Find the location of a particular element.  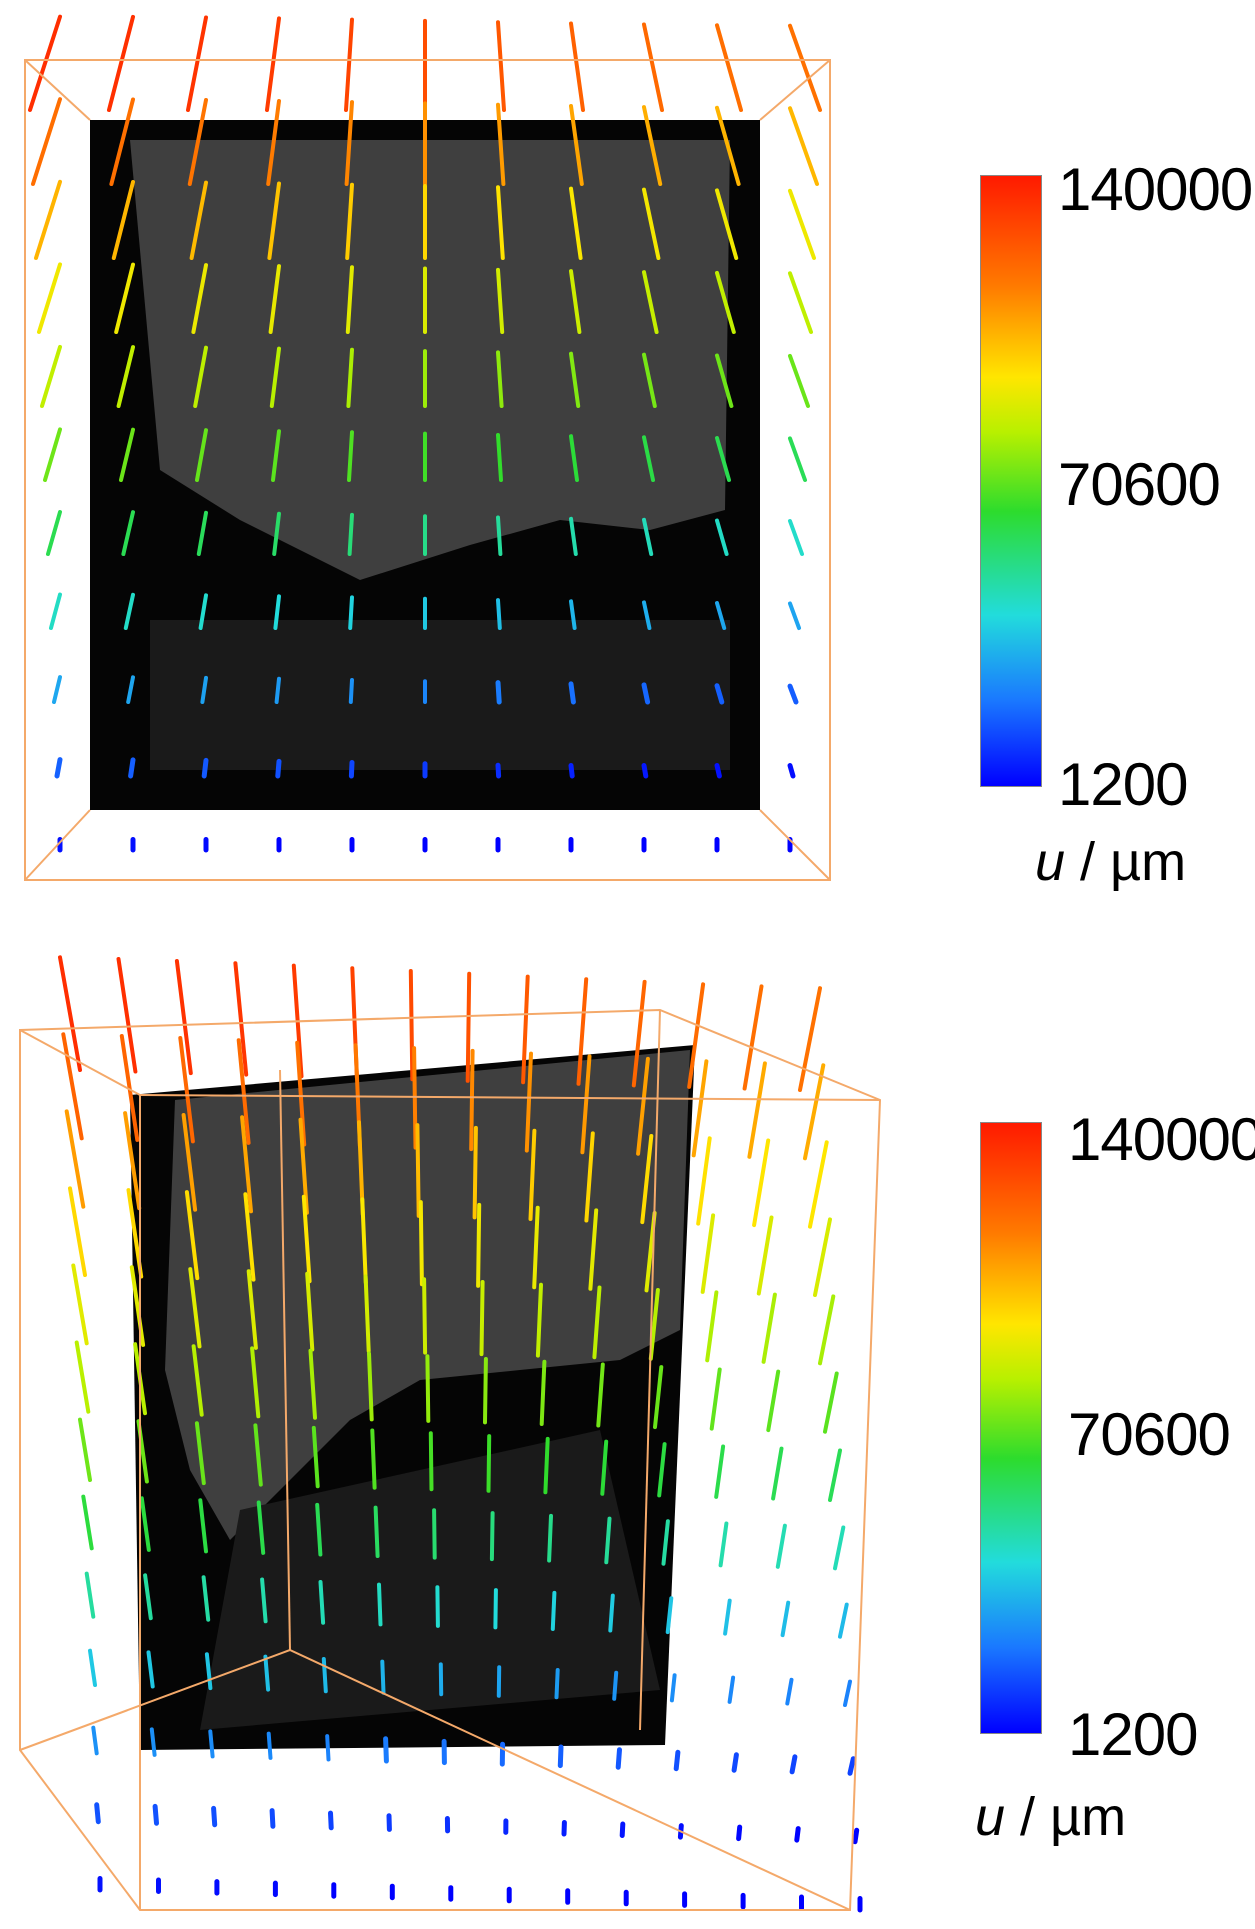

bottom-colorbar-max-label: 140000 is located at coordinates (1161, 1139).